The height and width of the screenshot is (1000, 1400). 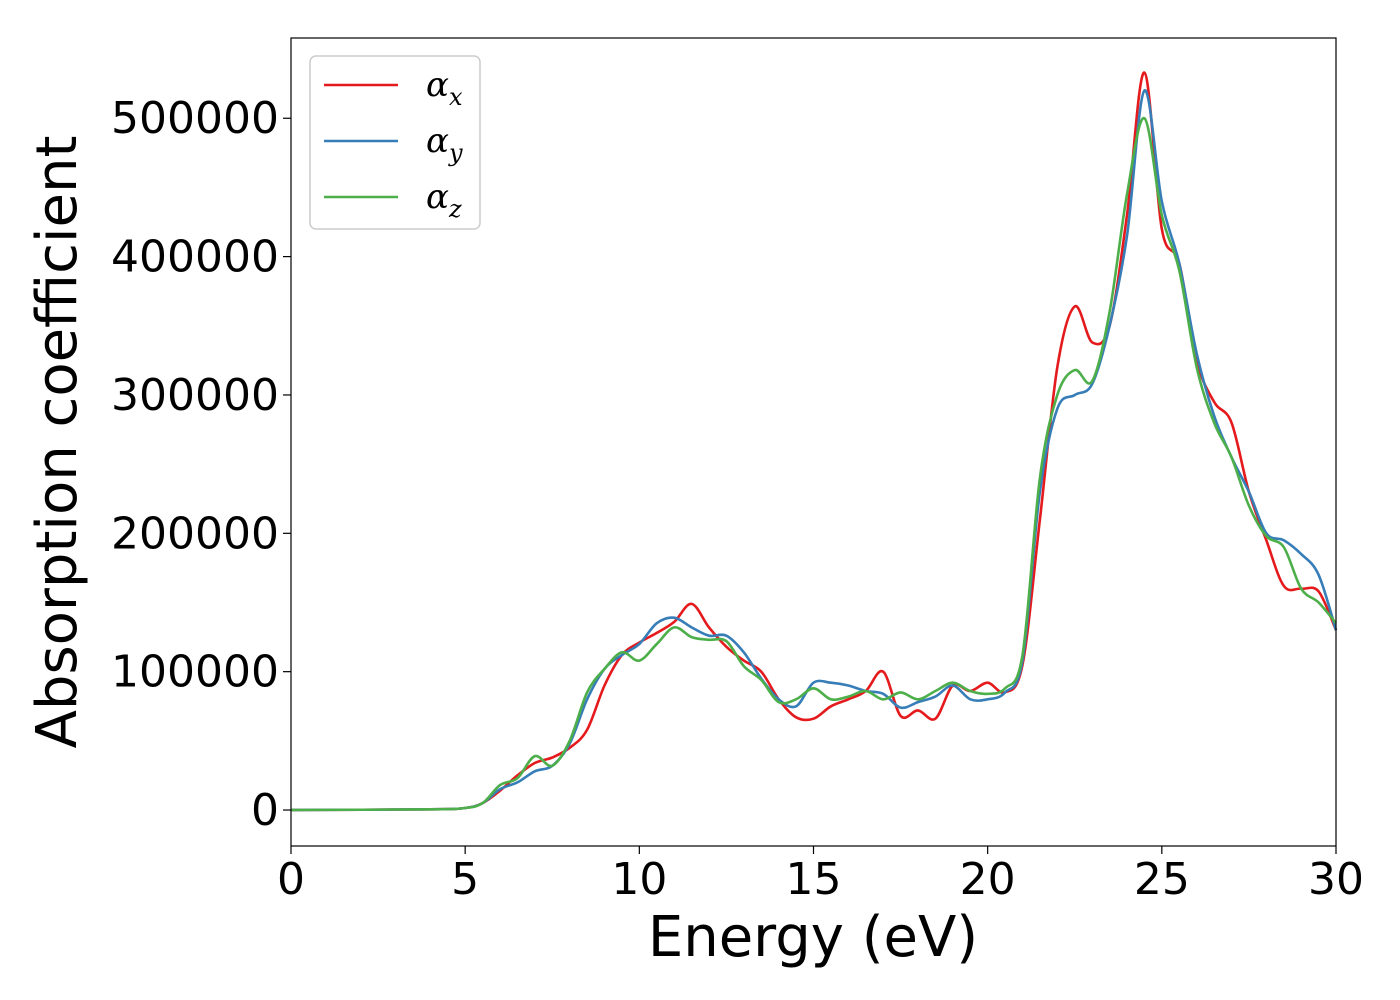 What do you see at coordinates (395, 142) in the screenshot?
I see `legend-box` at bounding box center [395, 142].